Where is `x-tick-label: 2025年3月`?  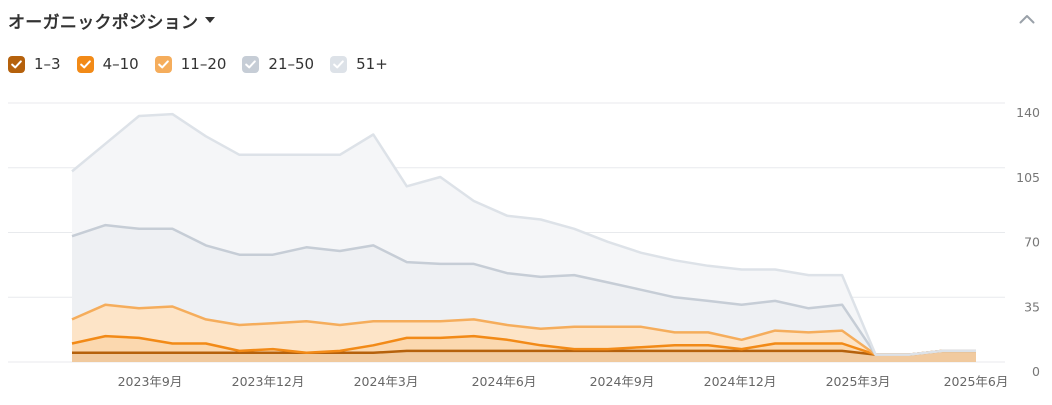 x-tick-label: 2025年3月 is located at coordinates (858, 381).